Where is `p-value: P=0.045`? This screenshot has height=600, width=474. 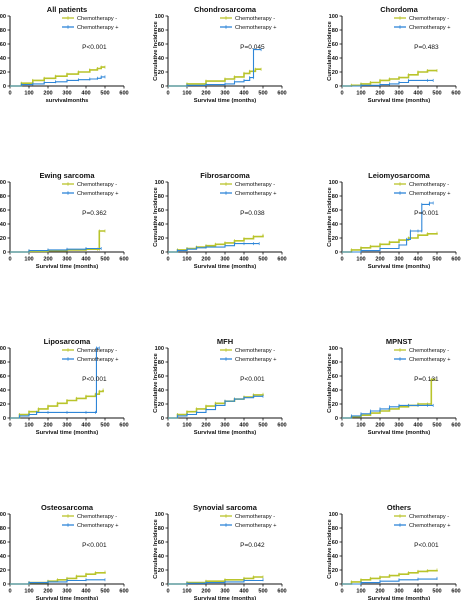
p-value: P=0.045 is located at coordinates (252, 47).